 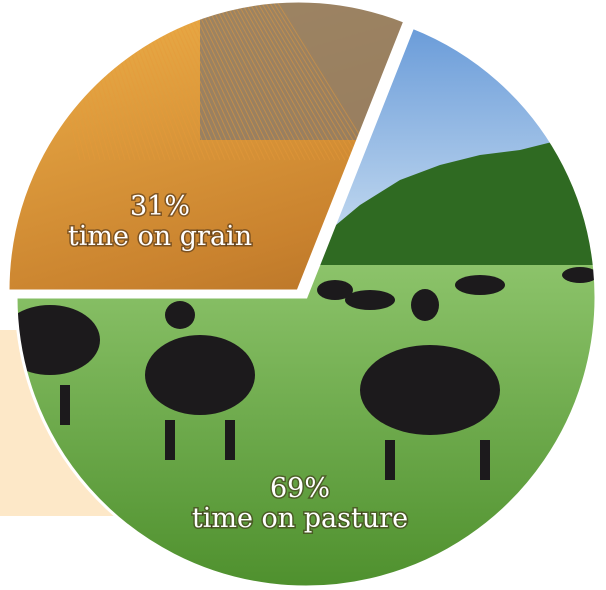 I want to click on value-label: 31%, so click(x=160, y=206).